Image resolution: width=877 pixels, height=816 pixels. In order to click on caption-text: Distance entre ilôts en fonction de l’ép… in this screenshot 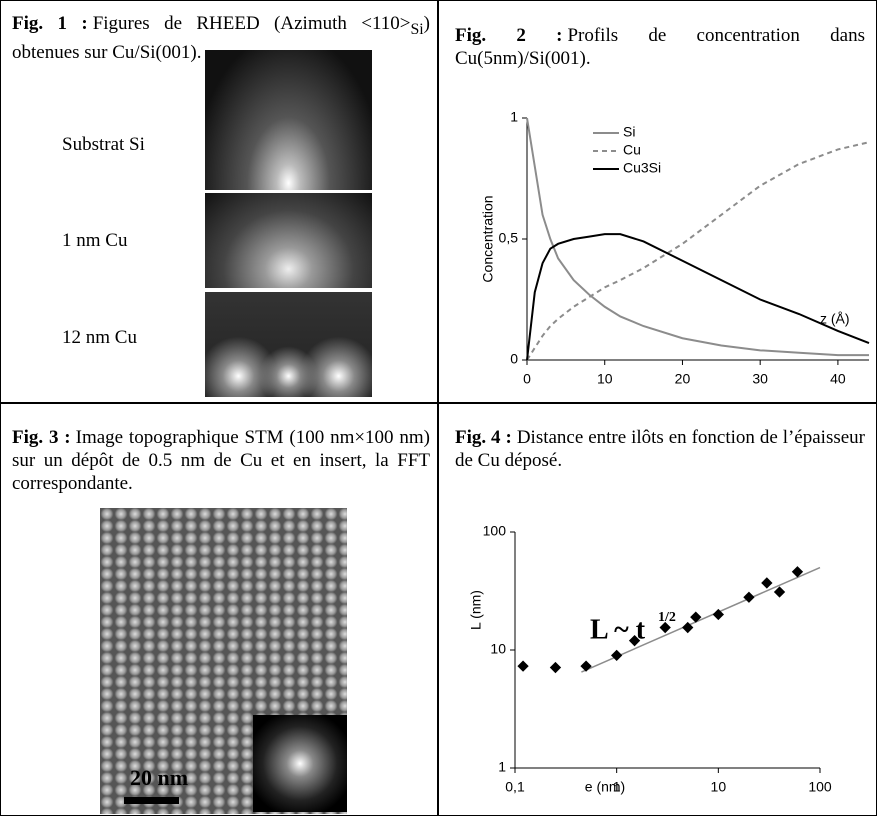, I will do `click(660, 449)`.